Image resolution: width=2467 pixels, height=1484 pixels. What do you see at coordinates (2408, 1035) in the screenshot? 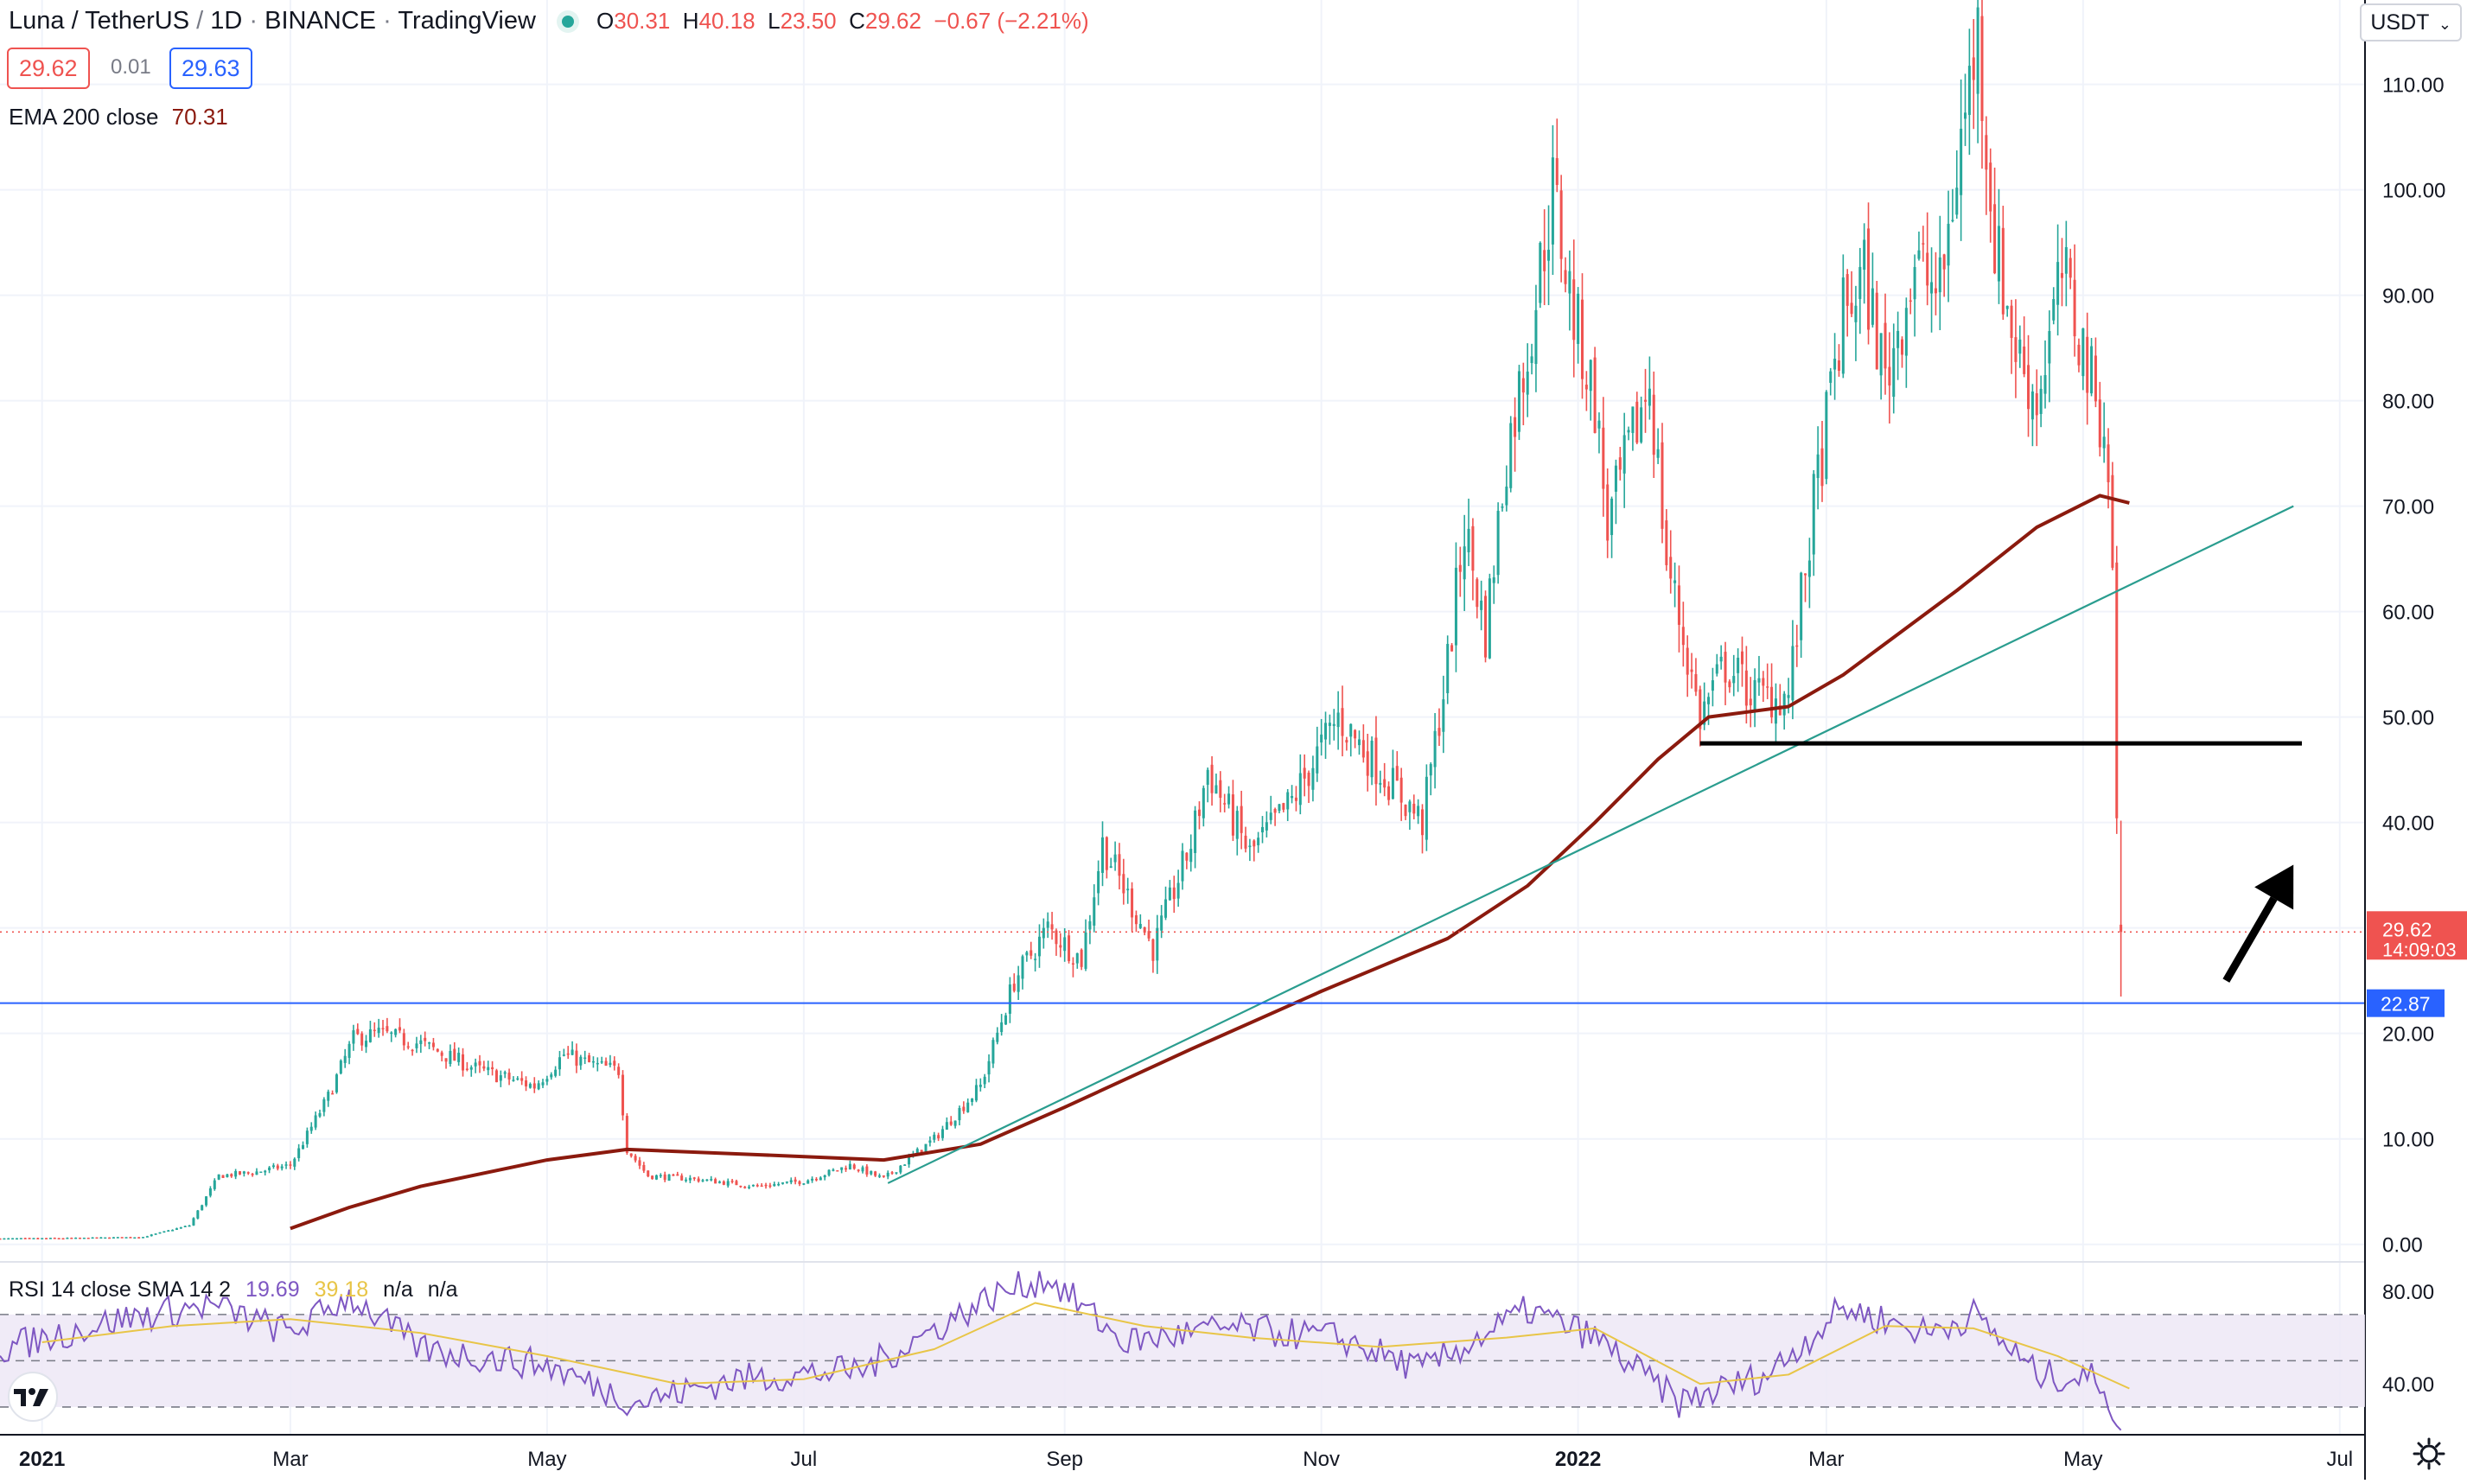
I see `price-tick-label: 20.00` at bounding box center [2408, 1035].